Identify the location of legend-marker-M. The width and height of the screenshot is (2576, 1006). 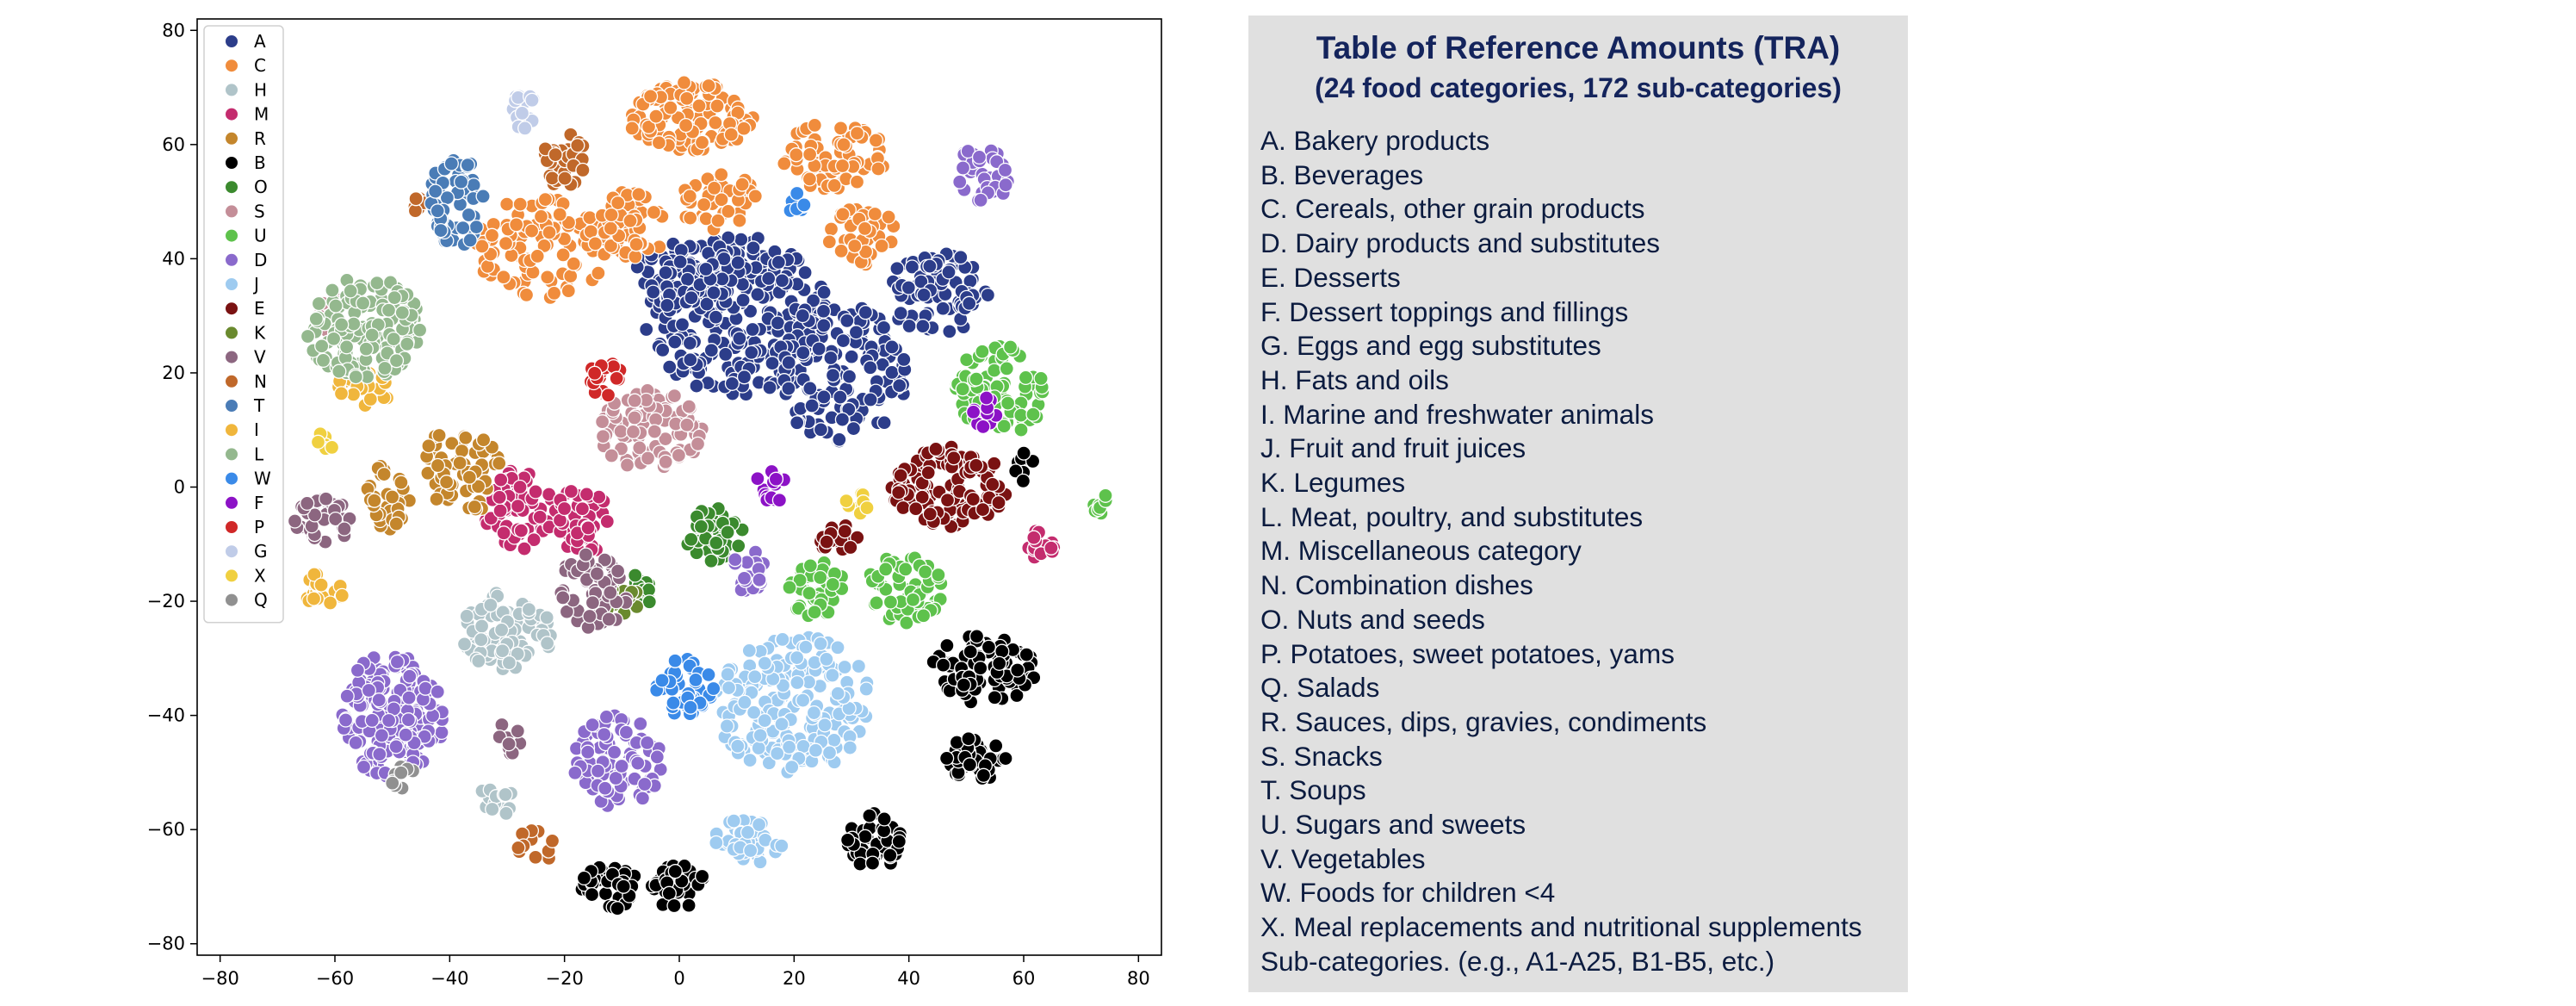
(232, 114).